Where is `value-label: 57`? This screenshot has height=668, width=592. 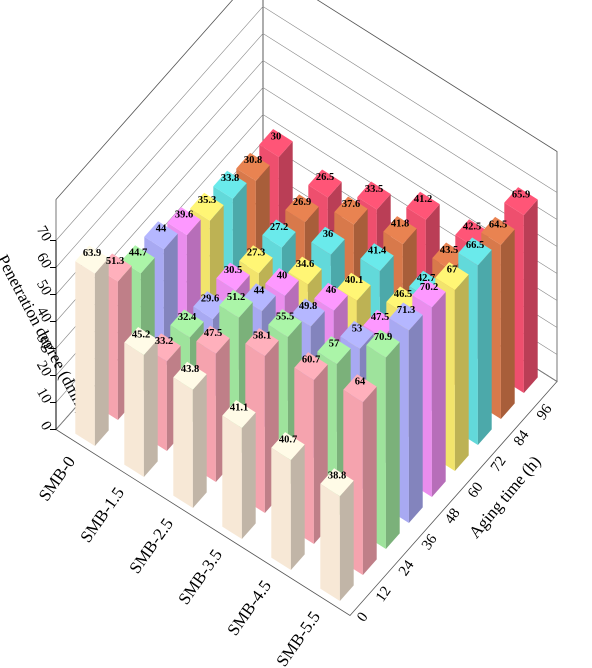 value-label: 57 is located at coordinates (334, 344).